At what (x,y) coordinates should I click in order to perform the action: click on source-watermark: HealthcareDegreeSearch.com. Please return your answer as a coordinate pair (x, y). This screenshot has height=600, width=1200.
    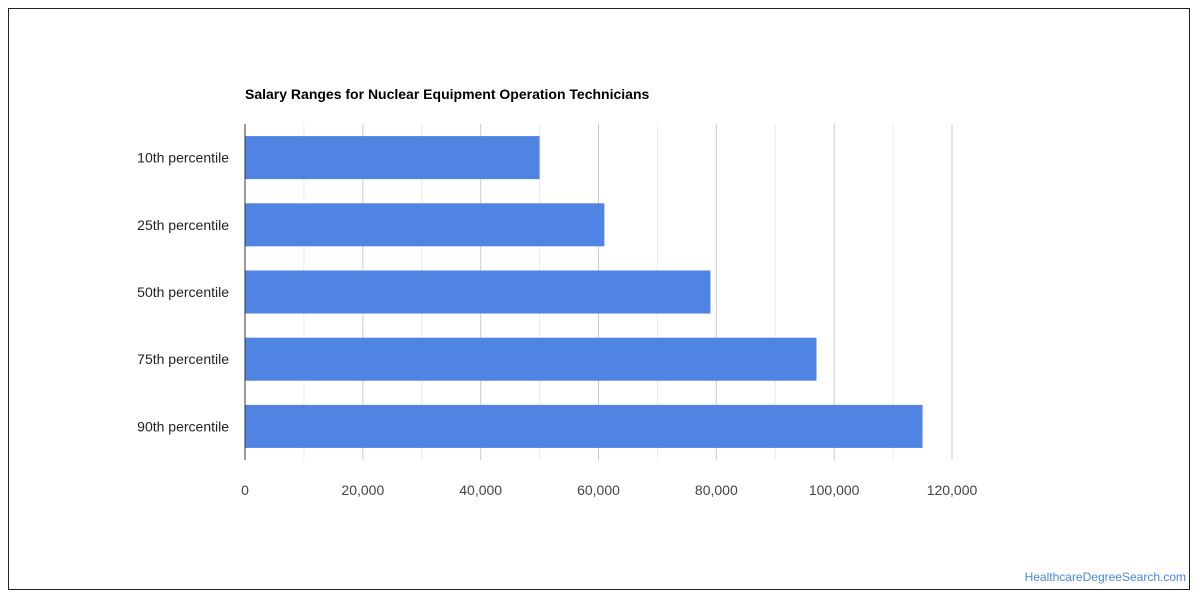
    Looking at the image, I should click on (1105, 577).